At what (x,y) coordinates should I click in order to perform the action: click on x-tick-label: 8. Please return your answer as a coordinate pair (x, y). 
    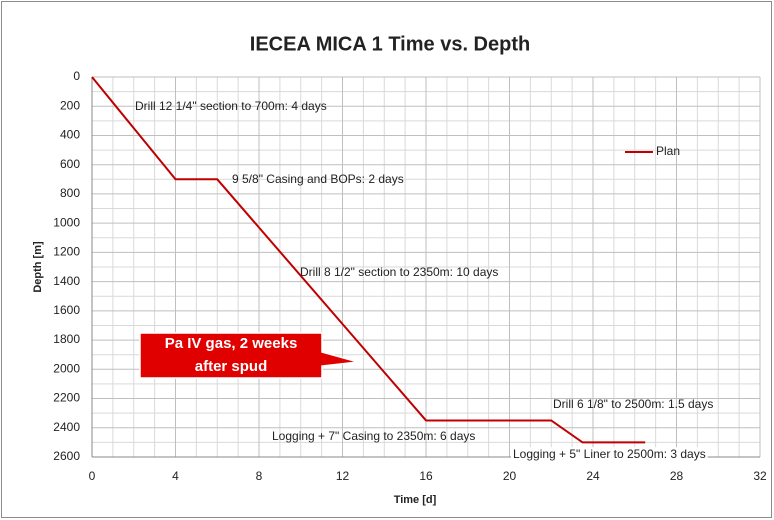
    Looking at the image, I should click on (259, 476).